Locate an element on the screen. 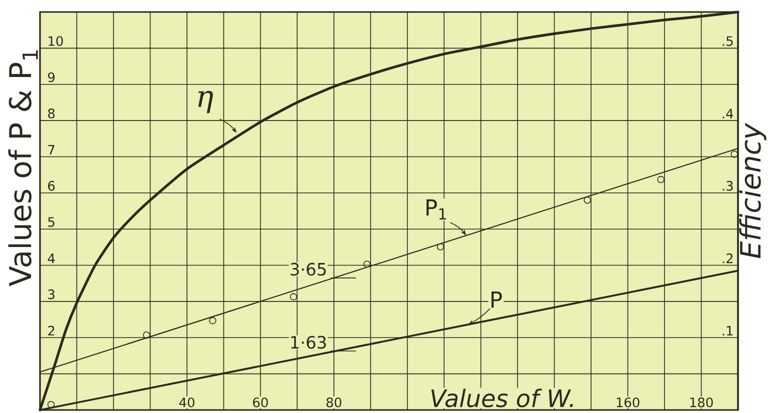 Image resolution: width=768 pixels, height=413 pixels. y2-tick-label: .4 is located at coordinates (728, 113).